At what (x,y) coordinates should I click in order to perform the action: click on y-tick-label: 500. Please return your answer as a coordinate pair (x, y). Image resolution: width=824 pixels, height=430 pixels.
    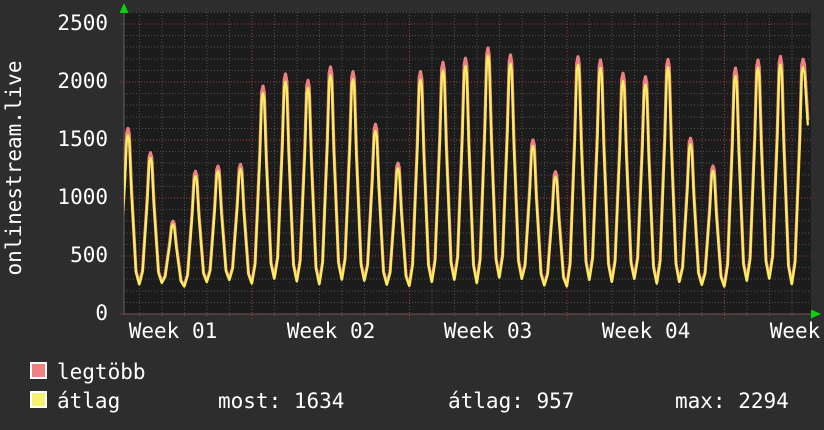
    Looking at the image, I should click on (89, 255).